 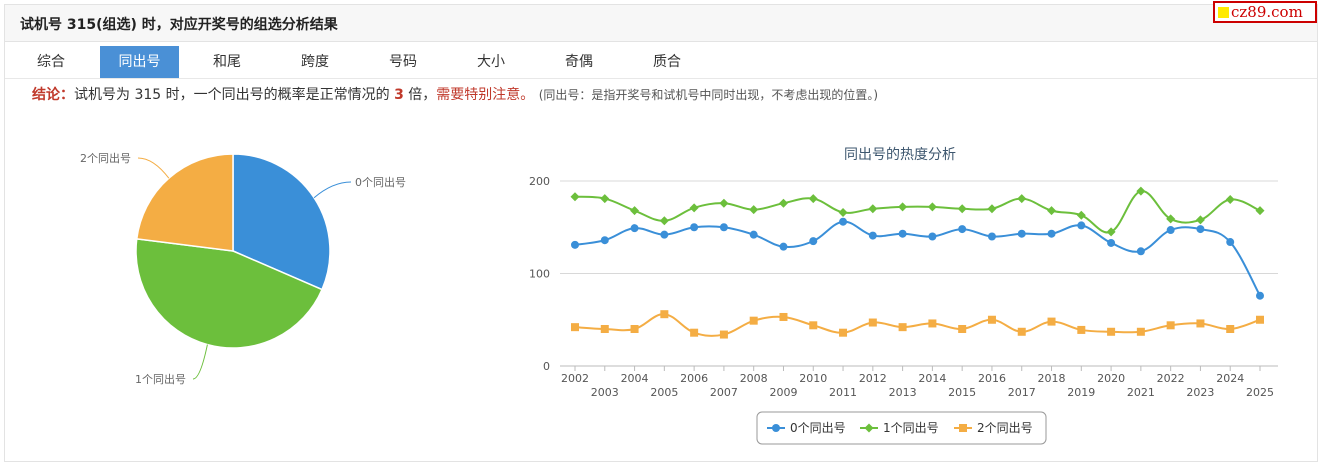 What do you see at coordinates (1200, 392) in the screenshot?
I see `x-tick-label-21: 2023` at bounding box center [1200, 392].